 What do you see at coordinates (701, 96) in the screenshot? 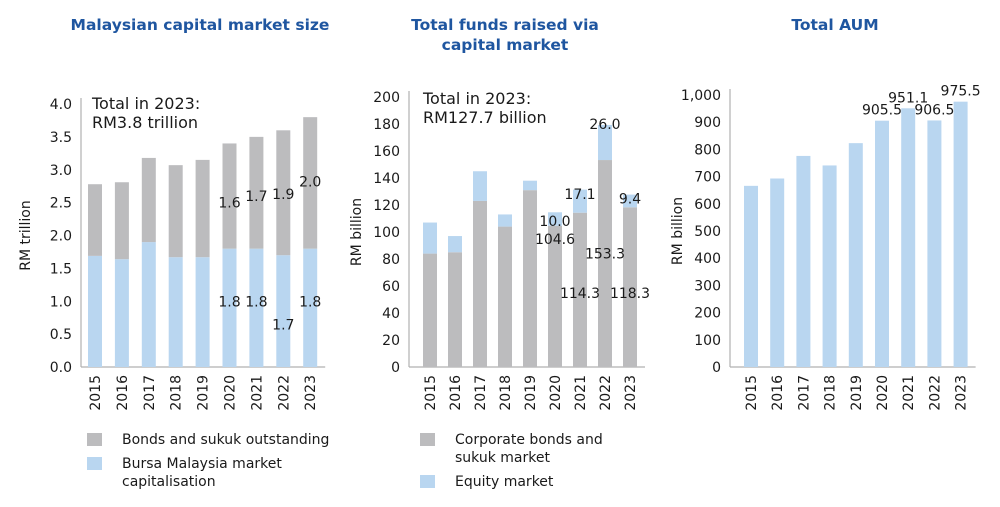
I see `y-tick-label: 1,000` at bounding box center [701, 96].